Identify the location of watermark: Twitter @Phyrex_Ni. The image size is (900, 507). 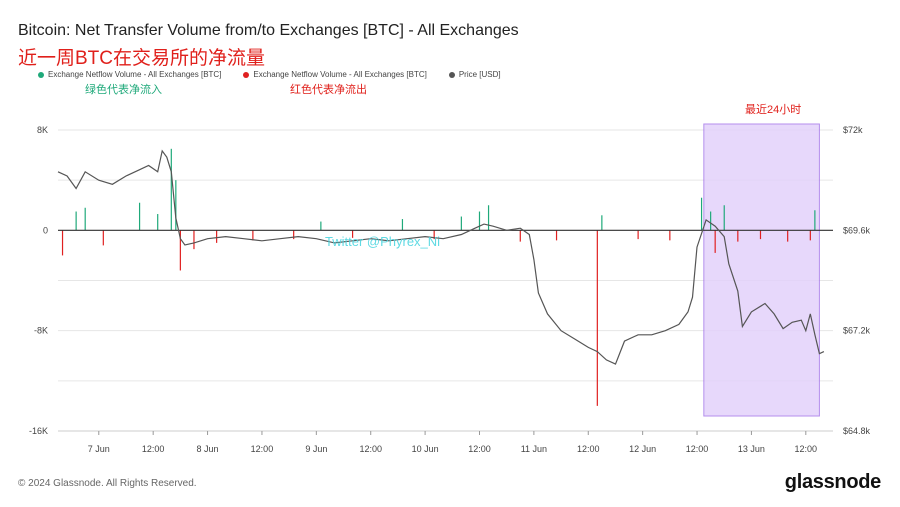
(382, 241).